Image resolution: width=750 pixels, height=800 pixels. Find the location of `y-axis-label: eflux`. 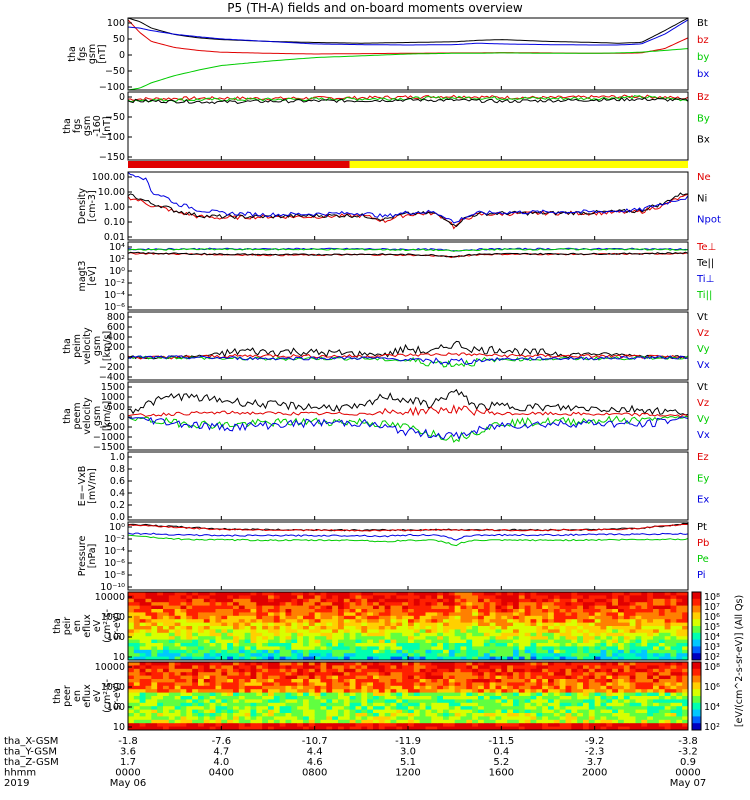

y-axis-label: eflux is located at coordinates (87, 696).